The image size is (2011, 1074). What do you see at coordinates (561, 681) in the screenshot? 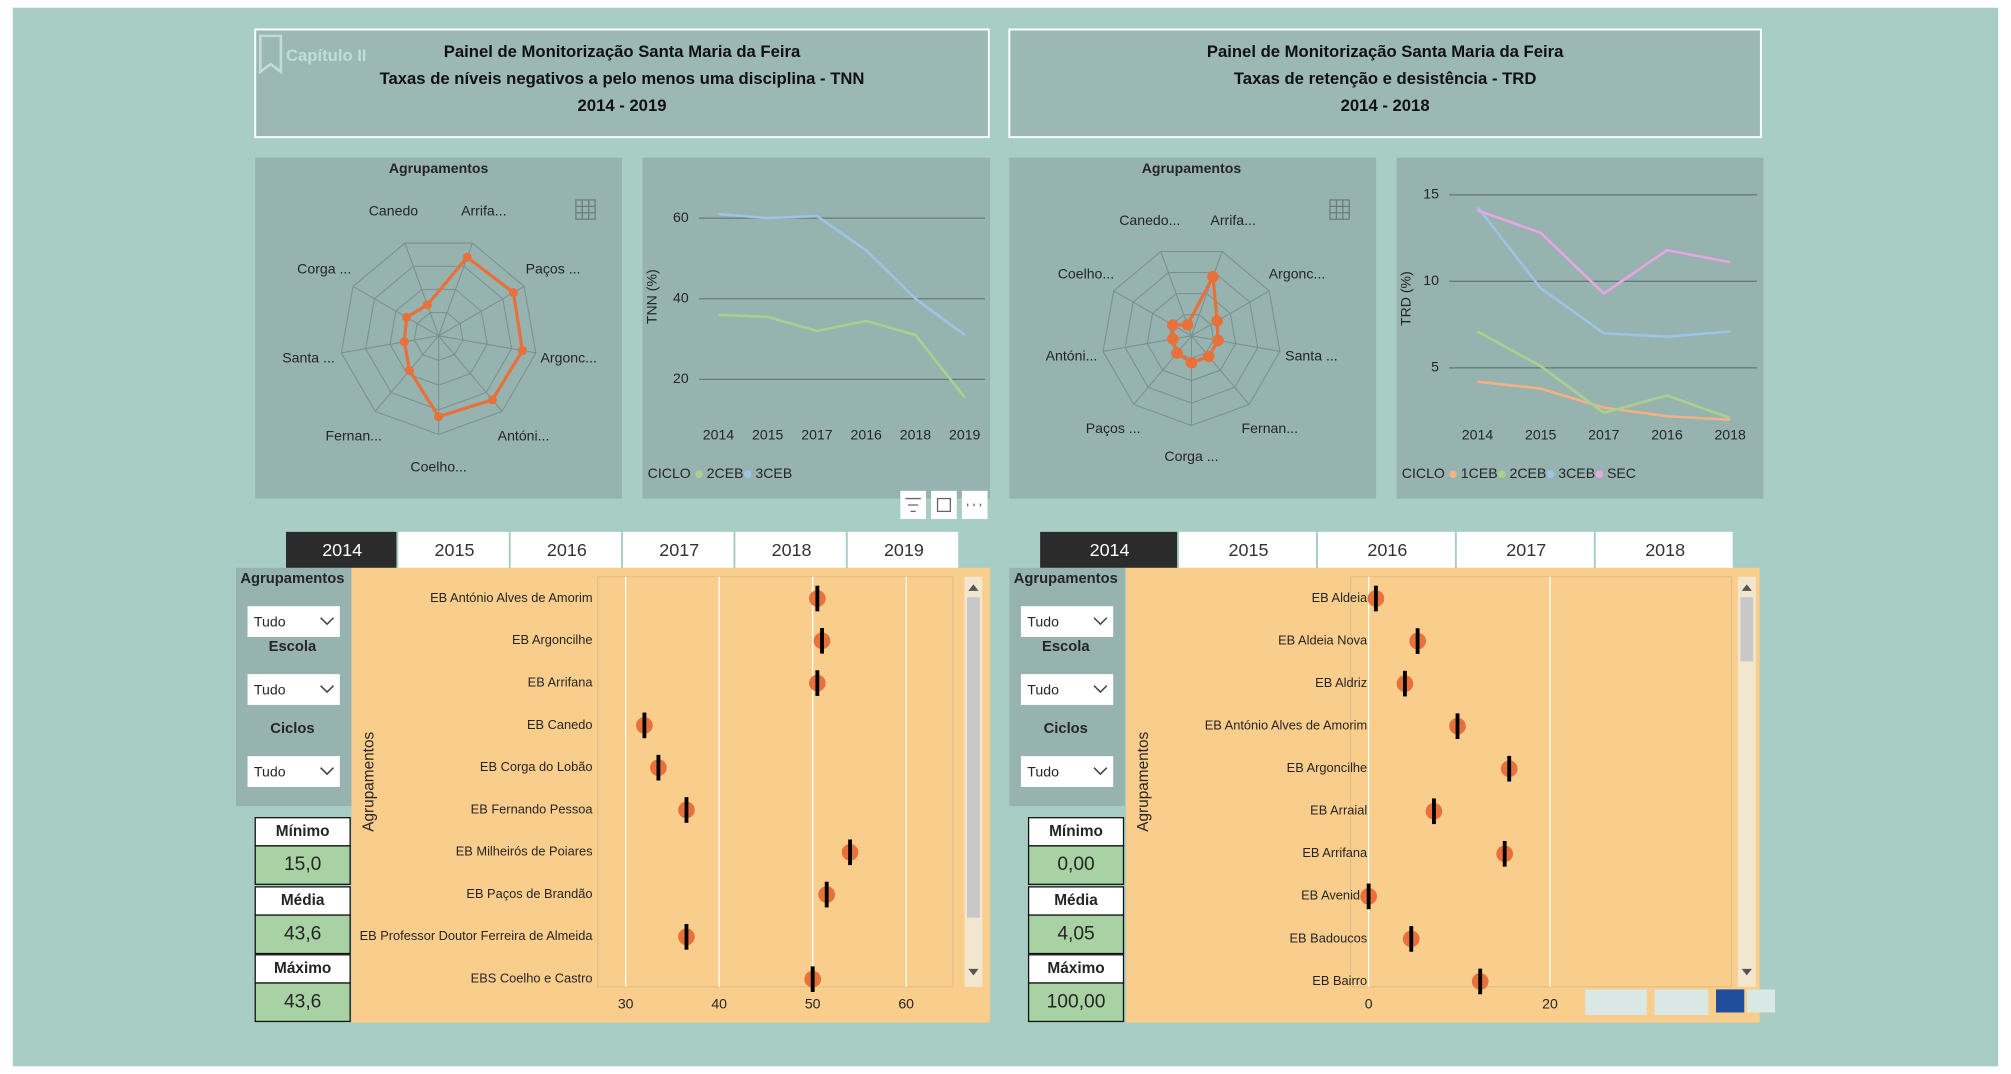
I see `category-label: EB Arrifana` at bounding box center [561, 681].